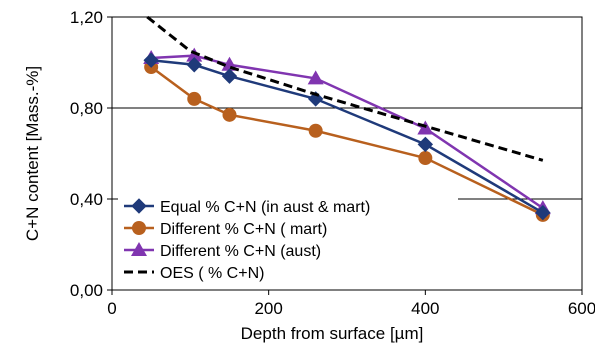  I want to click on y-tick-label: 0,00, so click(86, 290).